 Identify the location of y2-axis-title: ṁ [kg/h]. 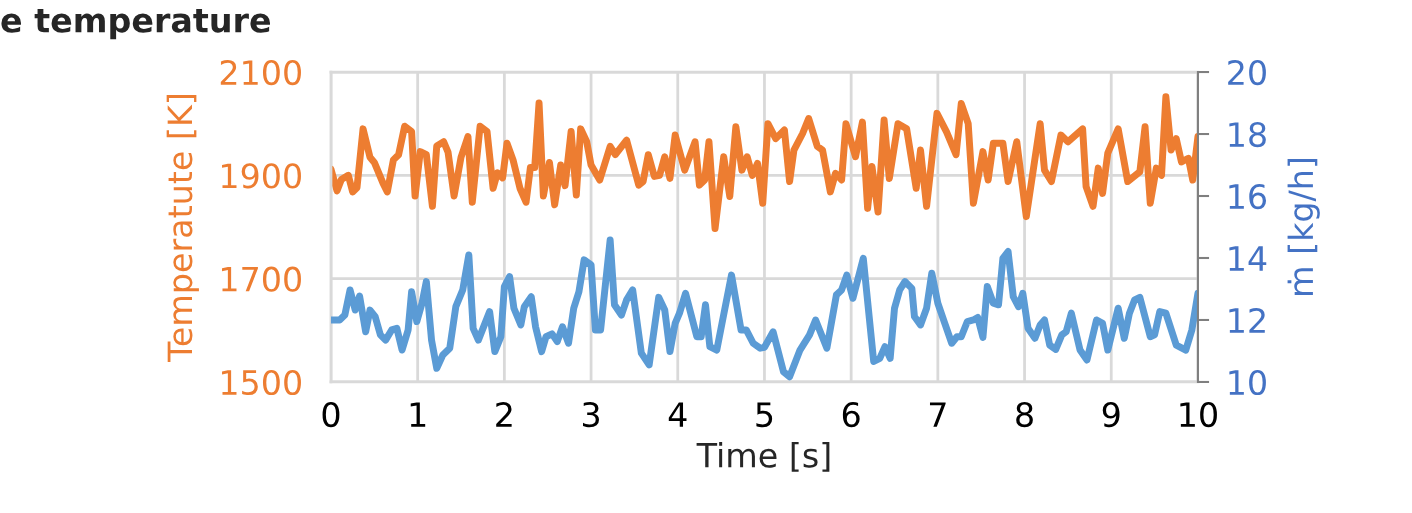
(1303, 226).